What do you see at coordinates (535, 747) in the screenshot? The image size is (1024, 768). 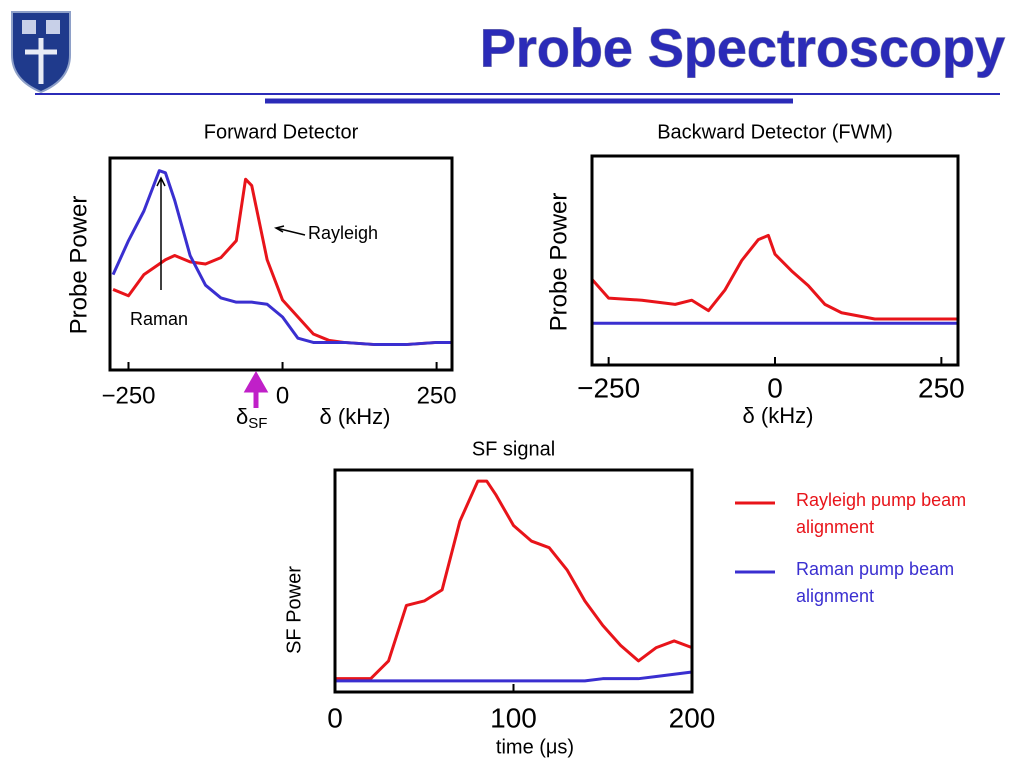 I see `x-axis-label: time (μs)` at bounding box center [535, 747].